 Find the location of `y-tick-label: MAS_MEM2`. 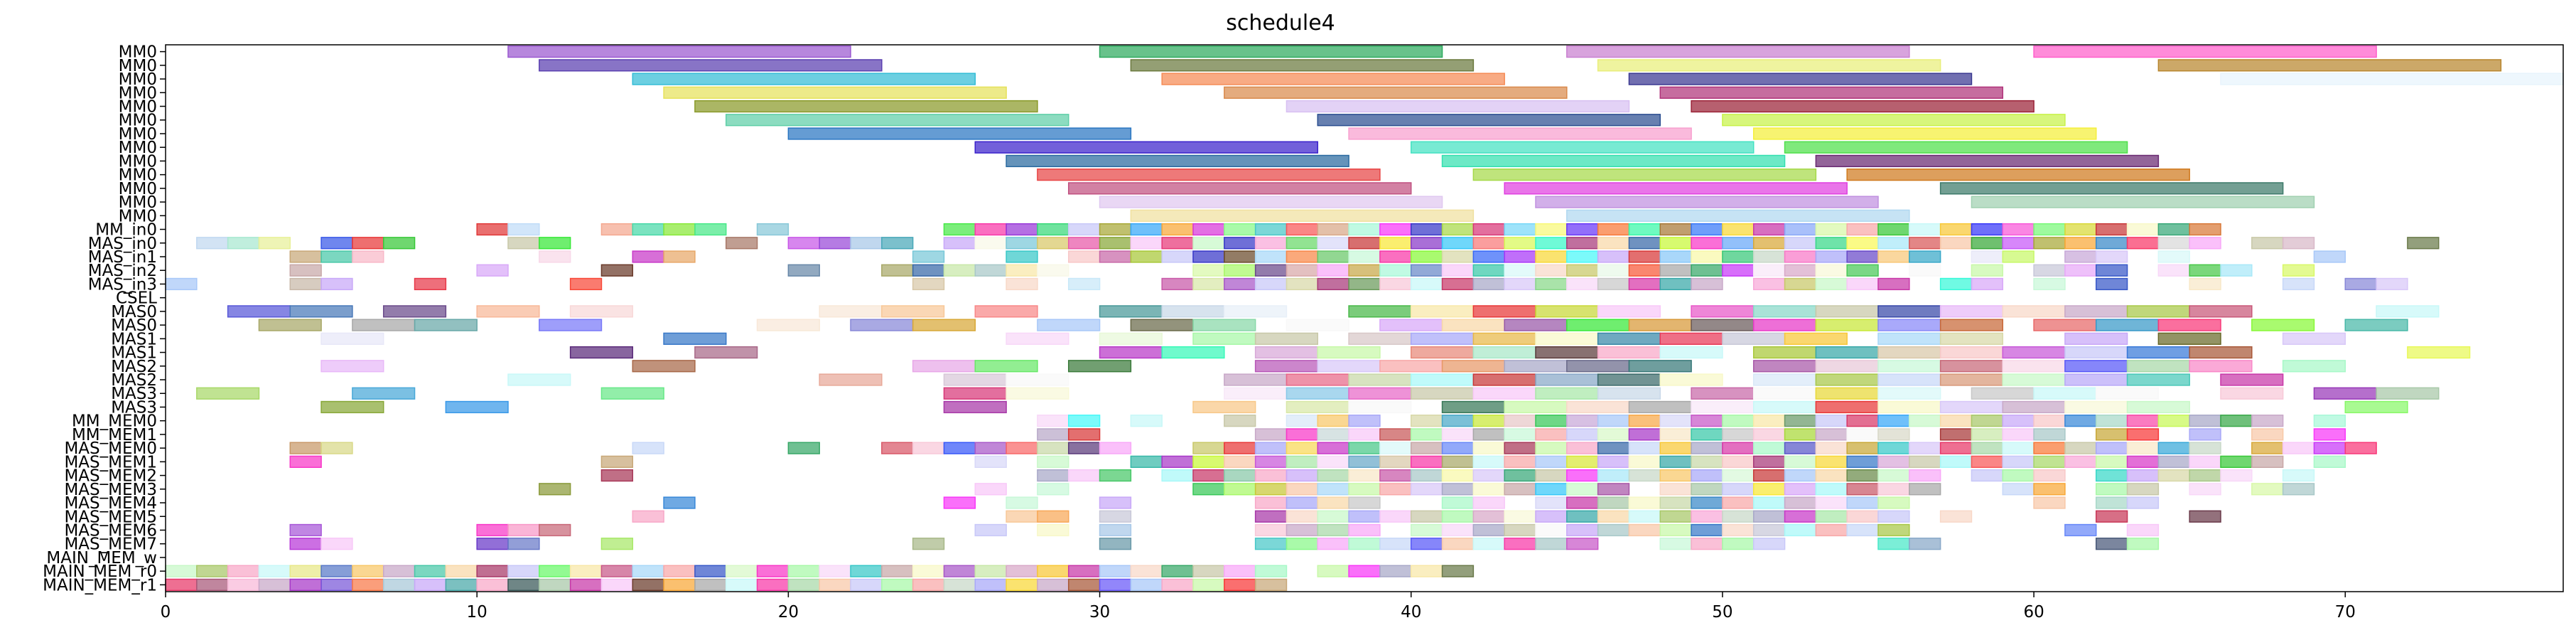

y-tick-label: MAS_MEM2 is located at coordinates (110, 476).